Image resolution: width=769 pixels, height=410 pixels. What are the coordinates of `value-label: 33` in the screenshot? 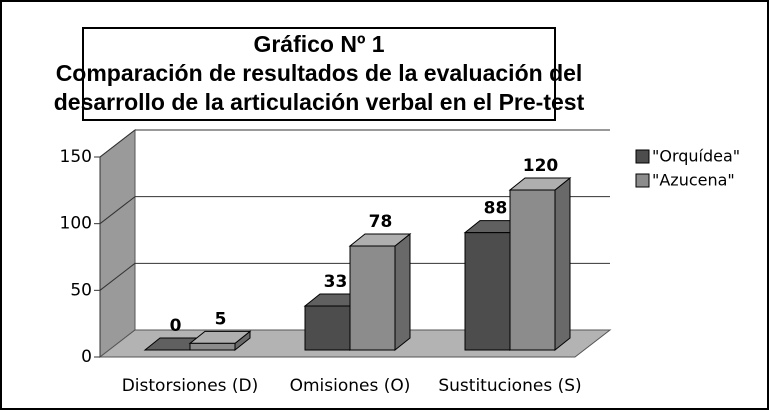 It's located at (336, 282).